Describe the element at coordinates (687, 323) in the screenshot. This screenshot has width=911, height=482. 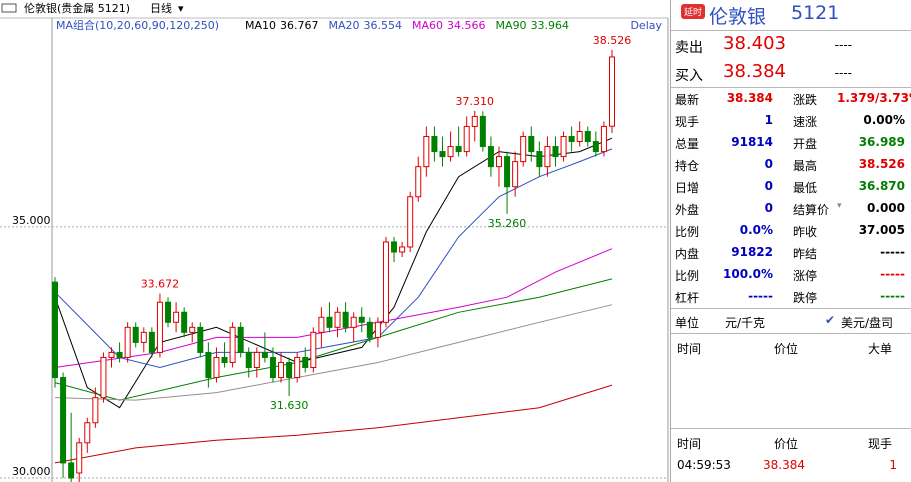
I see `unit-label: 单位` at that location.